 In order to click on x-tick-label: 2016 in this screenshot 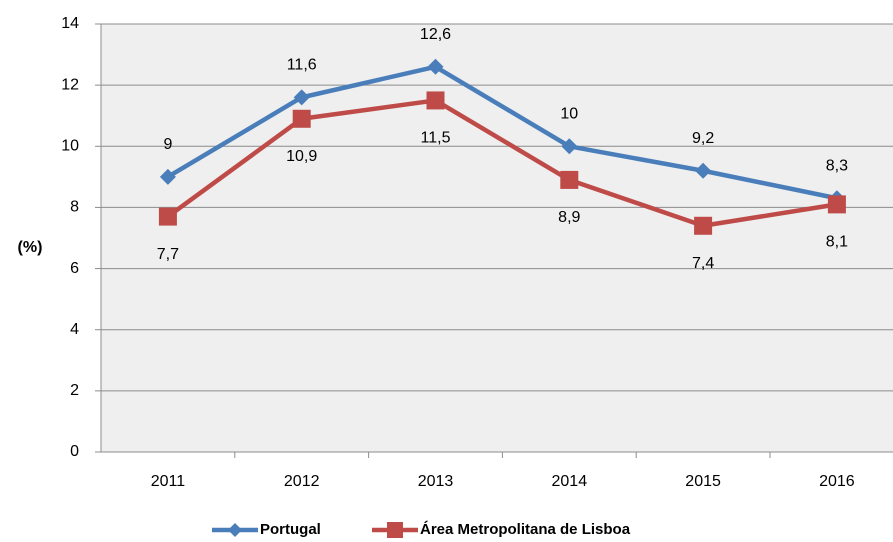, I will do `click(837, 481)`.